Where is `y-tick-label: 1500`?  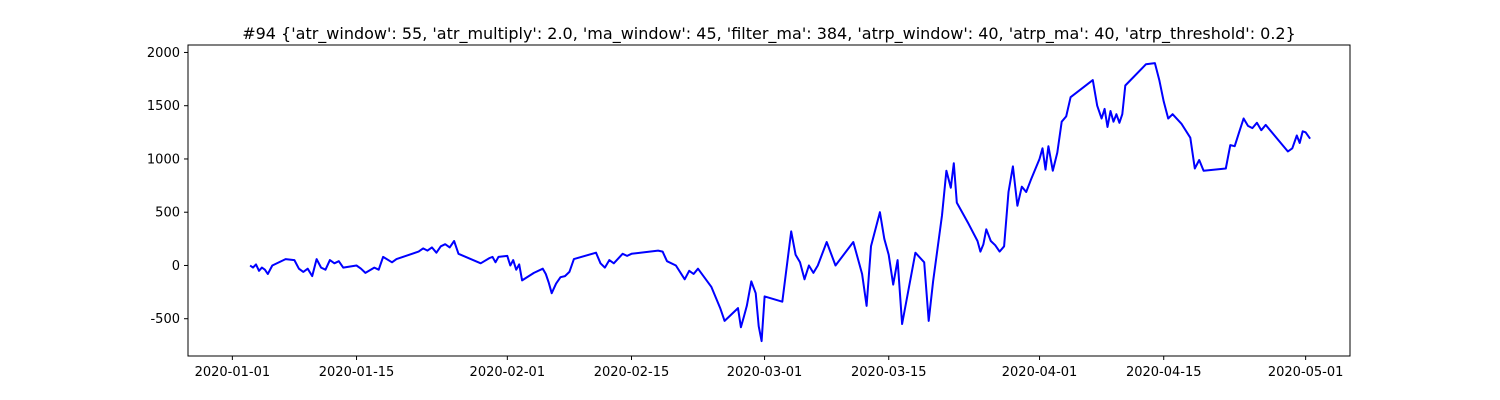
y-tick-label: 1500 is located at coordinates (163, 106).